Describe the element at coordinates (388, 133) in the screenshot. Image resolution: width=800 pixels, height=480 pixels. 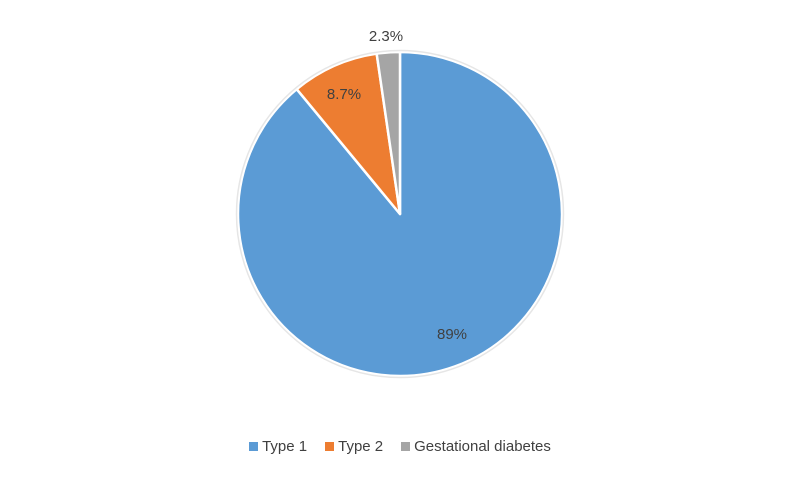
I see `pie-slice-gestational-diabetes` at that location.